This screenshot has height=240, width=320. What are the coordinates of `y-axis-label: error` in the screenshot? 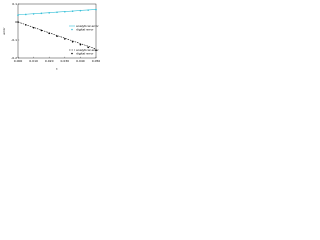 It's located at (4, 31).